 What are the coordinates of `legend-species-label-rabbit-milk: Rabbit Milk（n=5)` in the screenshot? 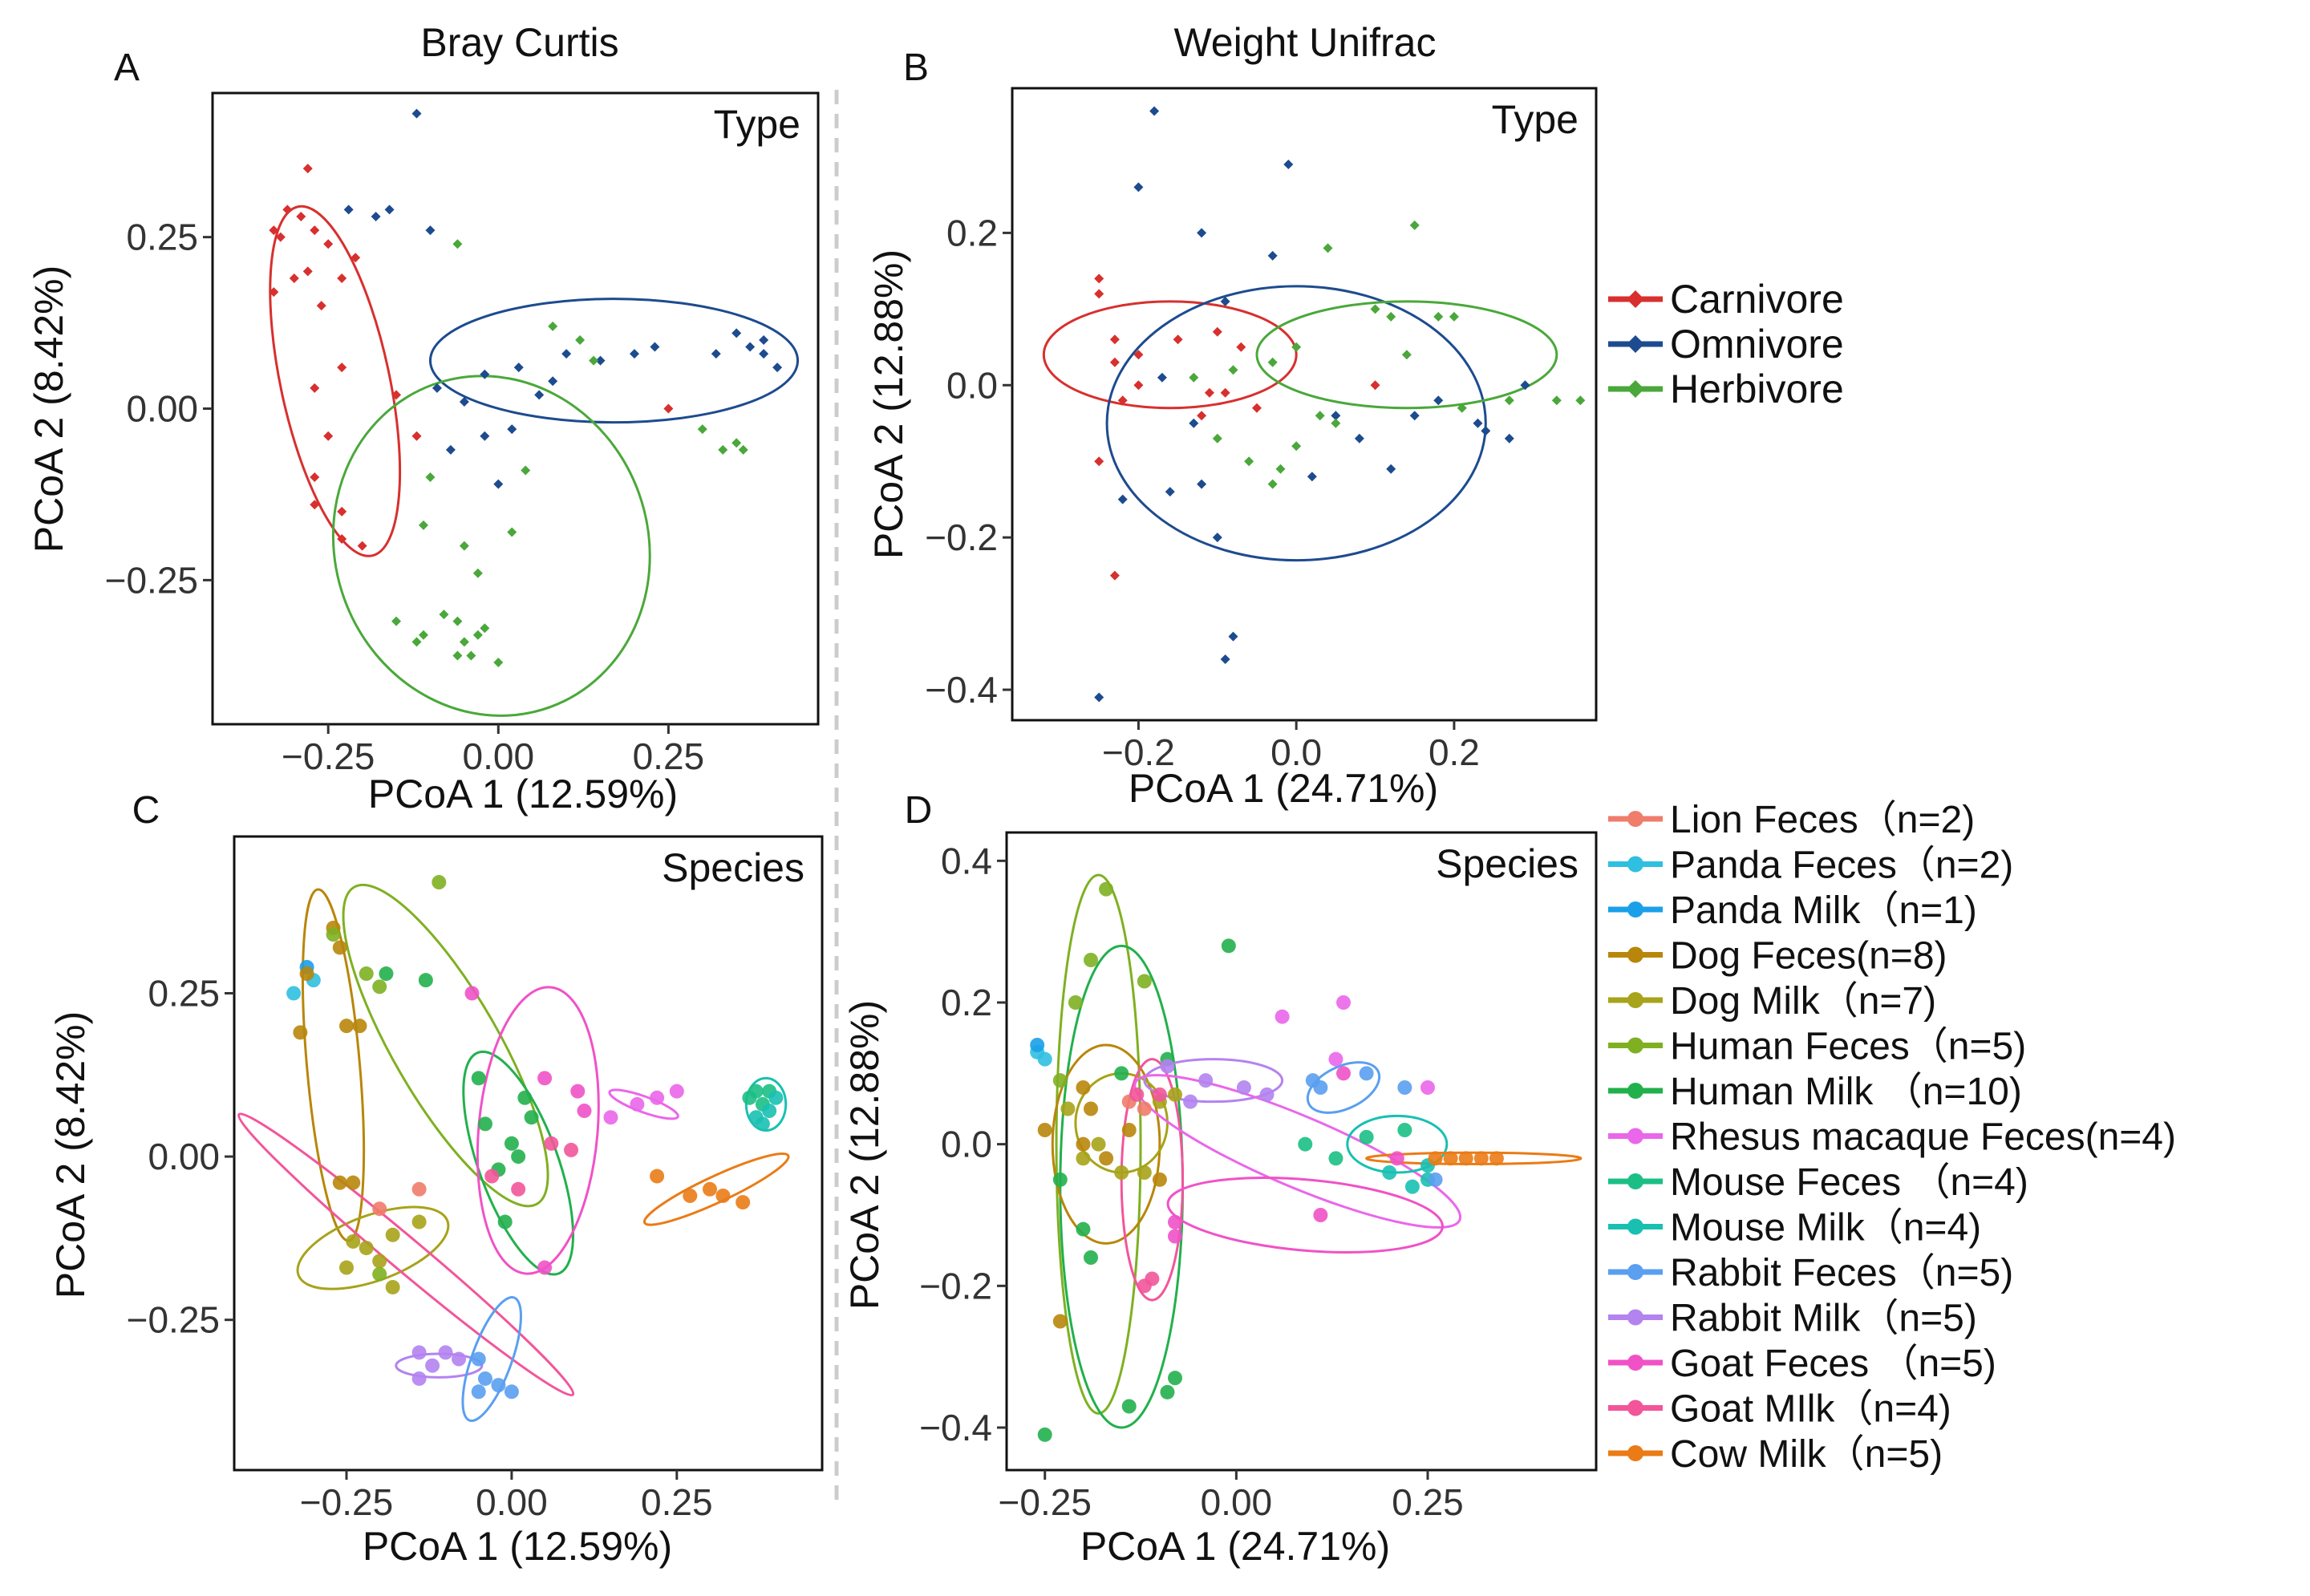 It's located at (1824, 1319).